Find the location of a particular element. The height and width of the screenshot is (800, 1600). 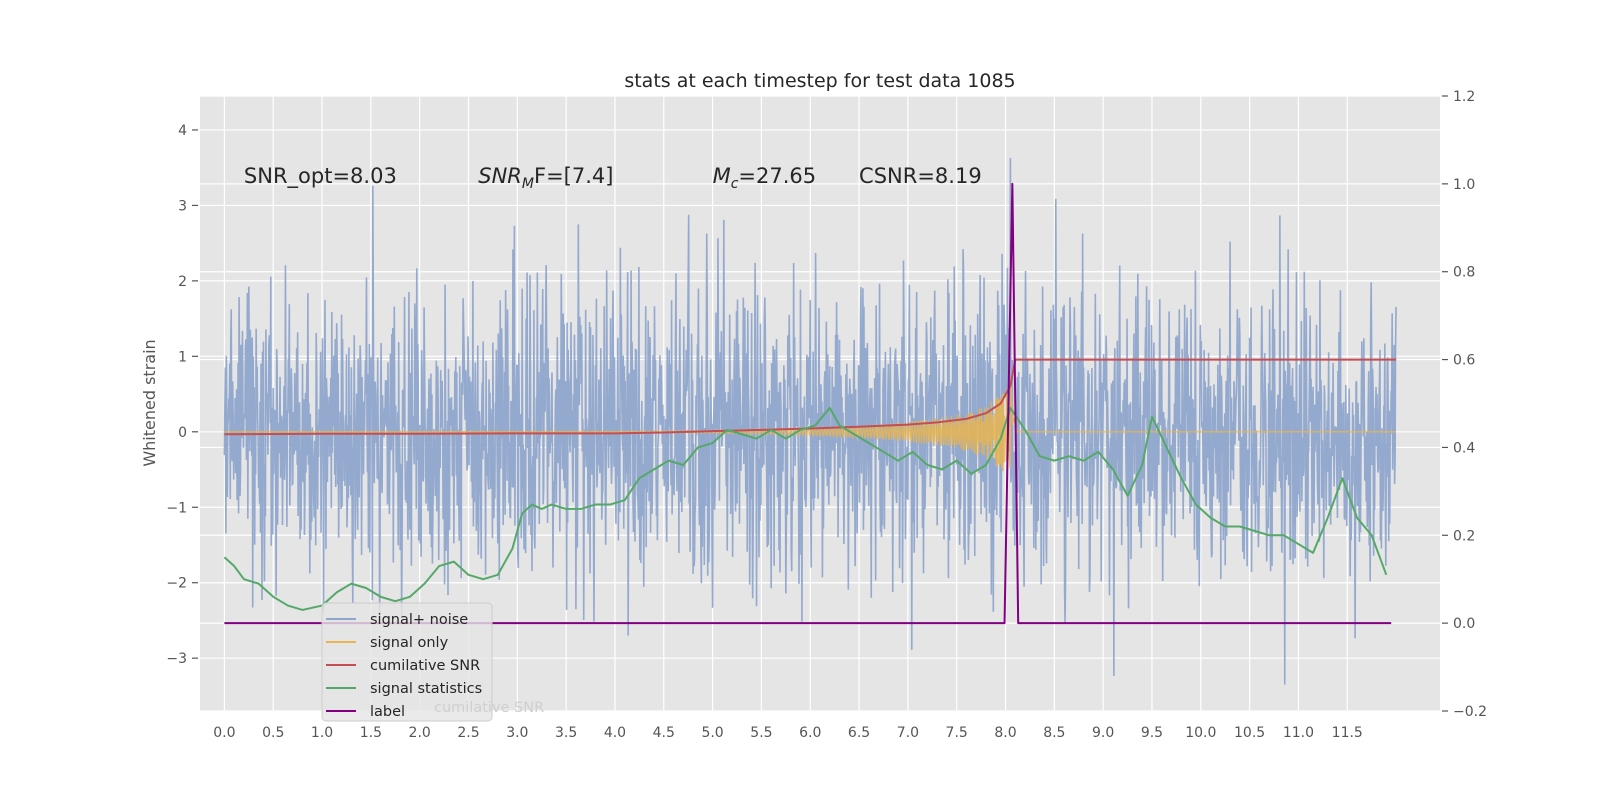

annotation-text: CSNR=8.19 is located at coordinates (920, 176).